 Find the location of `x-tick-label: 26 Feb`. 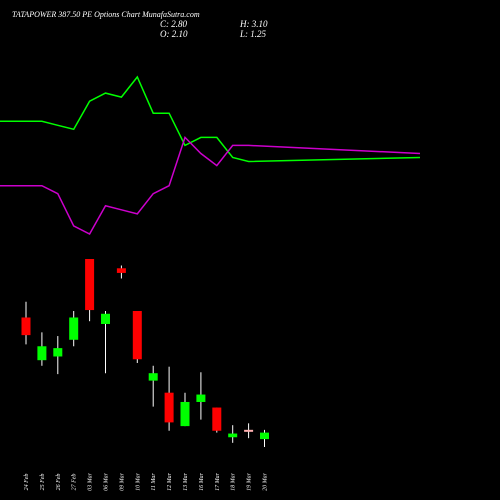

x-tick-label: 26 Feb is located at coordinates (59, 482).